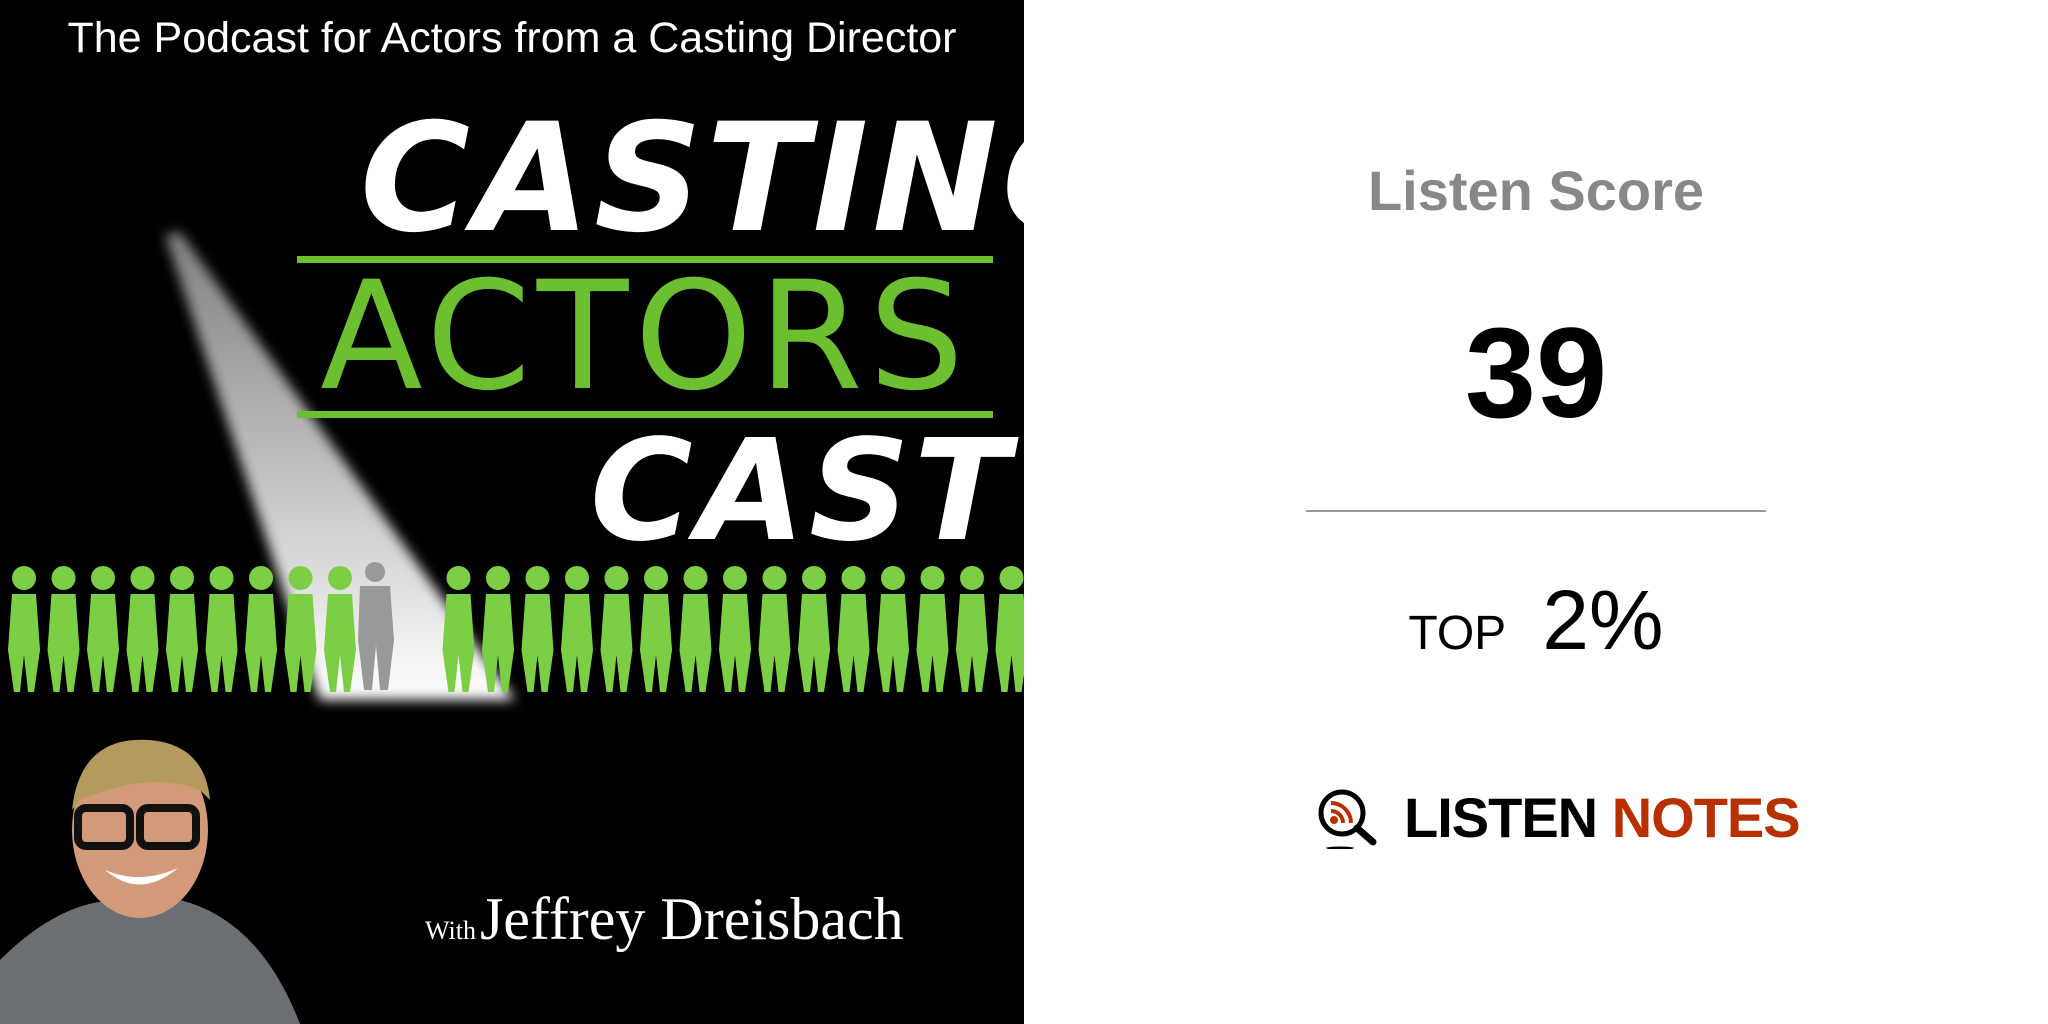  I want to click on host-name: Jeffrey Dreisbach, so click(691, 919).